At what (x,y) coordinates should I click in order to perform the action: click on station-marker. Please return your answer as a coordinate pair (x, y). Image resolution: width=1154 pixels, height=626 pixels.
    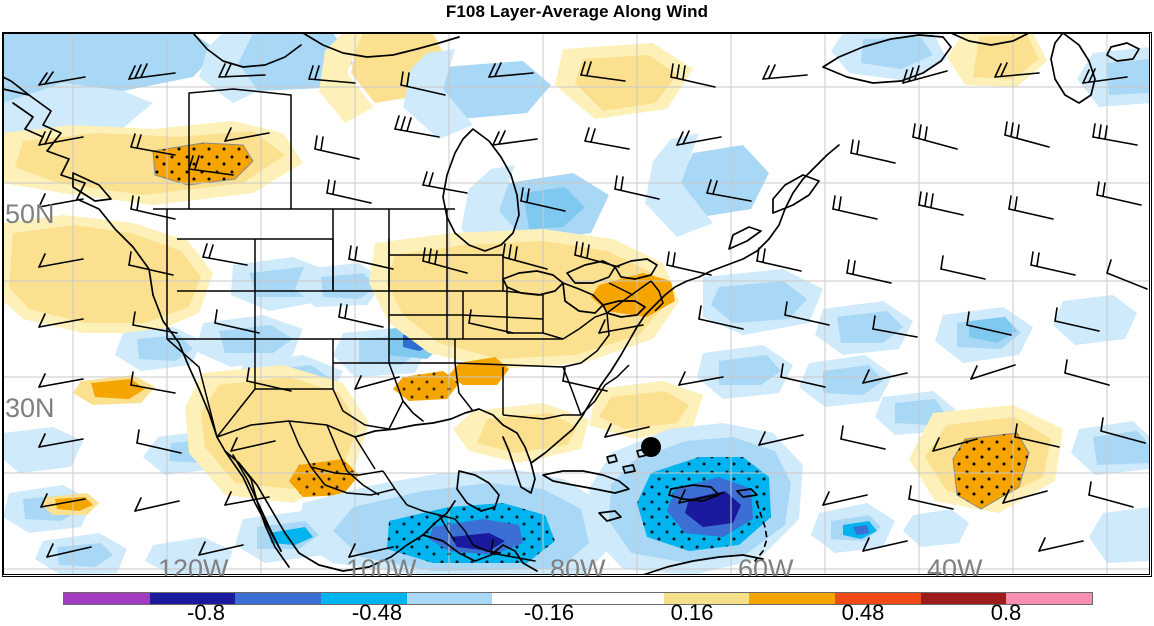
    Looking at the image, I should click on (651, 447).